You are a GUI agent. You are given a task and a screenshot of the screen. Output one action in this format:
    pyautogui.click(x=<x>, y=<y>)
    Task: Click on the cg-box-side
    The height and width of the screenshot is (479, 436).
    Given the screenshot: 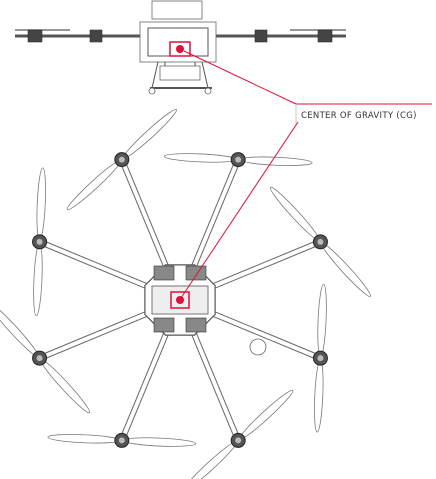 What is the action you would take?
    pyautogui.click(x=180, y=49)
    